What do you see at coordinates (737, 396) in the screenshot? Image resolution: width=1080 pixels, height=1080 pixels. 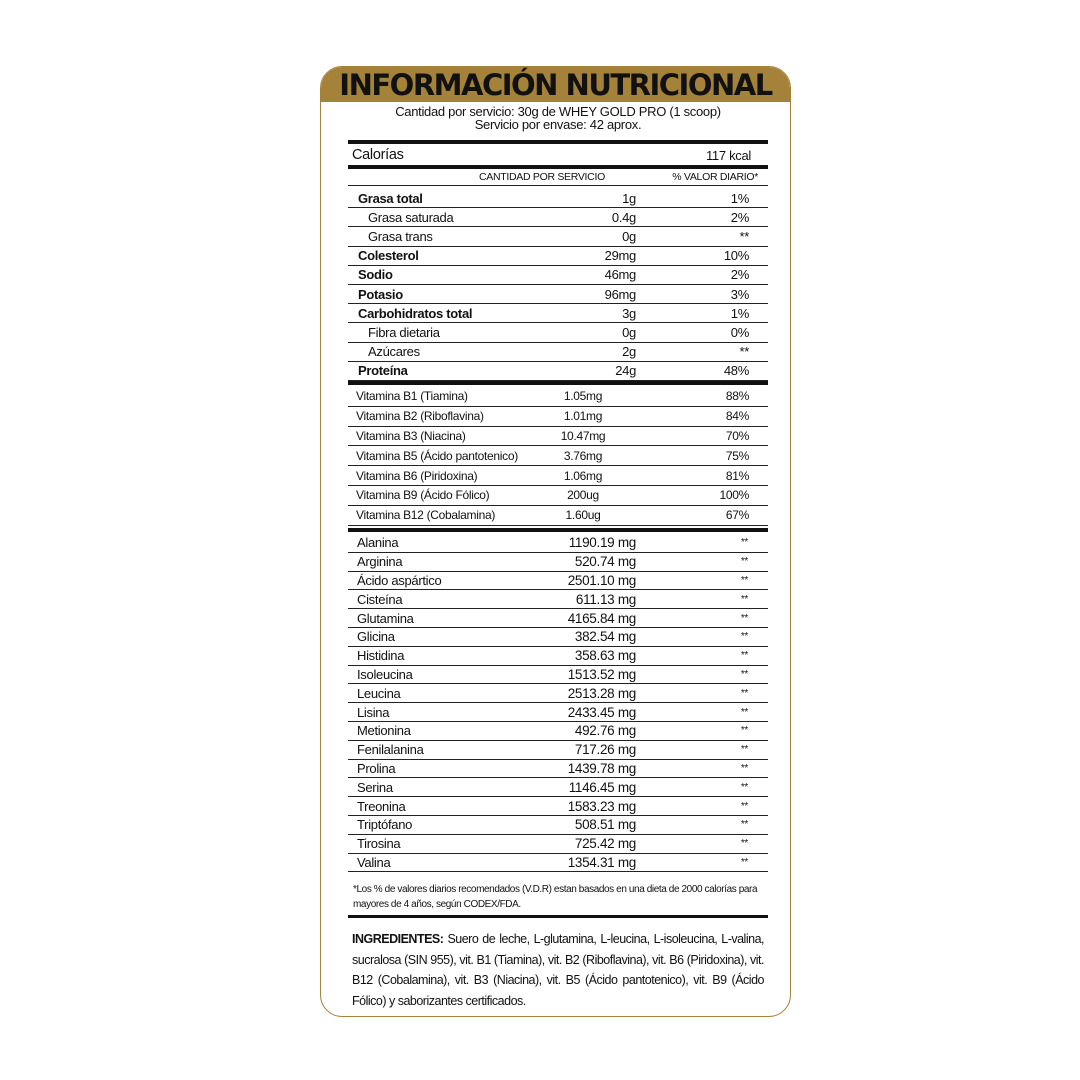 I see `item-dv: 88%` at bounding box center [737, 396].